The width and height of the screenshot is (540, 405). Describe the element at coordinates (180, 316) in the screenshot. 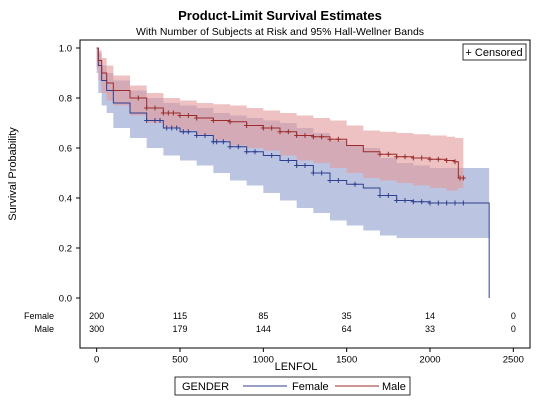

I see `at-risk-count: 115` at that location.